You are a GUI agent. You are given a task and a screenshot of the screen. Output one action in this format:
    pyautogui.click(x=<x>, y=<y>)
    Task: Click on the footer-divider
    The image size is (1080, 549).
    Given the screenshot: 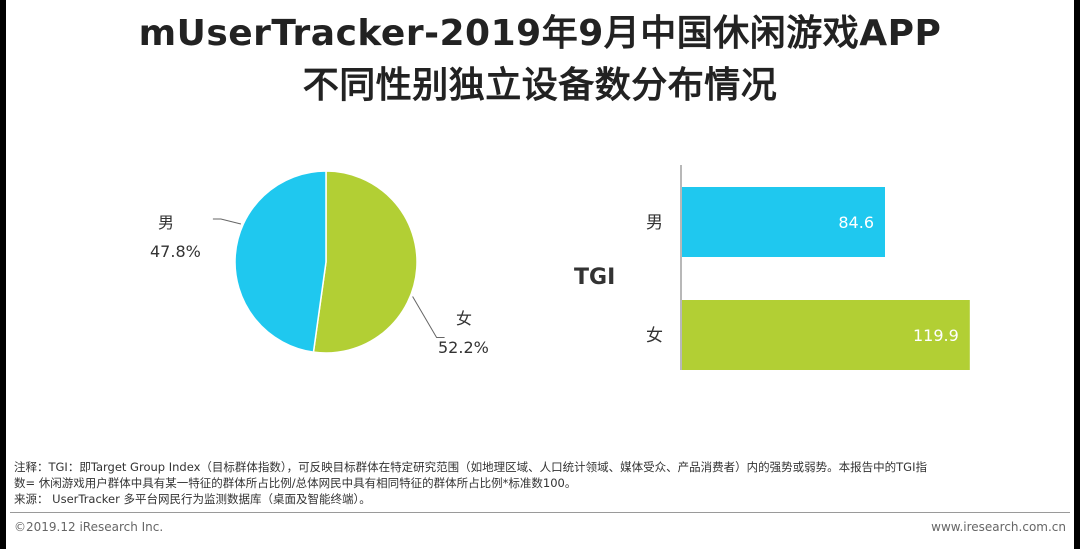 What is the action you would take?
    pyautogui.click(x=540, y=512)
    